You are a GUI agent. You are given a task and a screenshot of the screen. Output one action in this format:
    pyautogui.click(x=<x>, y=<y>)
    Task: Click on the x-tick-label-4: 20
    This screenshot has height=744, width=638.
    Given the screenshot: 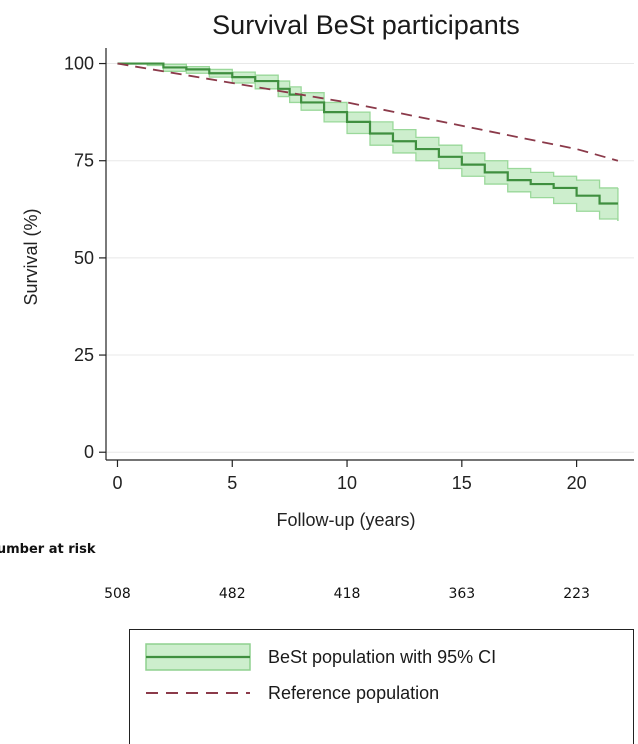 What is the action you would take?
    pyautogui.click(x=577, y=483)
    